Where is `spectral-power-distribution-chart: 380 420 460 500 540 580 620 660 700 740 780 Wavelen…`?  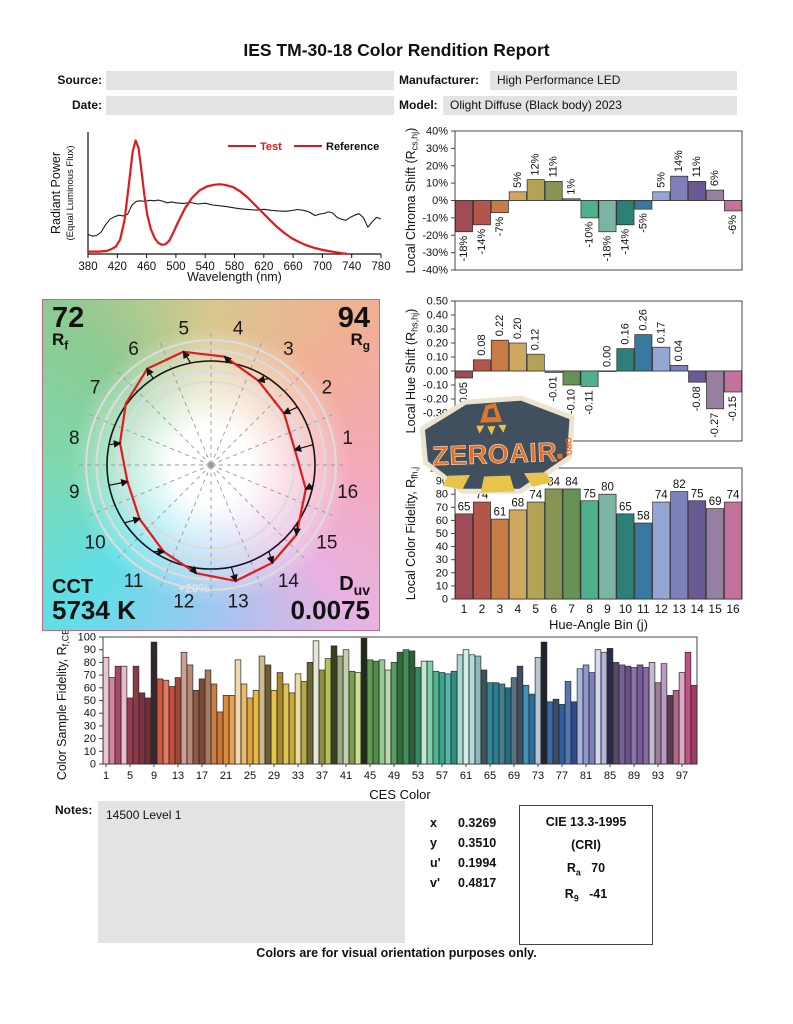 spectral-power-distribution-chart: 380 420 460 500 540 580 620 660 700 740 780 Wavelen… is located at coordinates (218, 205).